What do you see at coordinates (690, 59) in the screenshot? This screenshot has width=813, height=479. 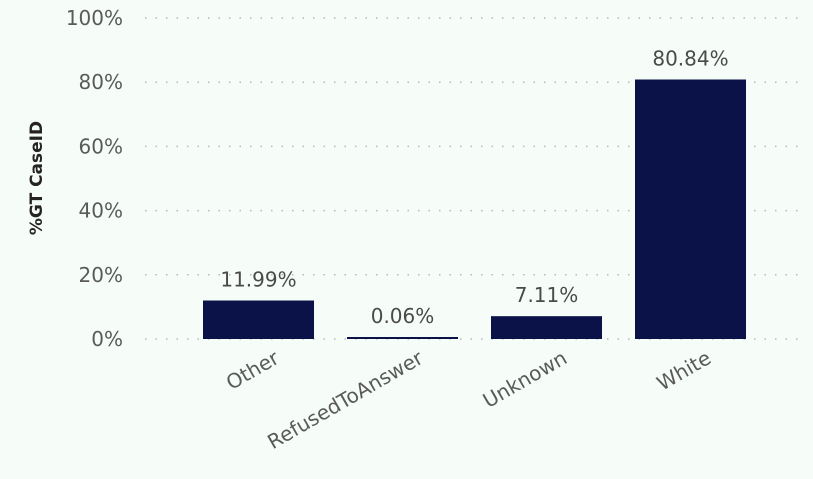 I see `data-label: 80.84%` at bounding box center [690, 59].